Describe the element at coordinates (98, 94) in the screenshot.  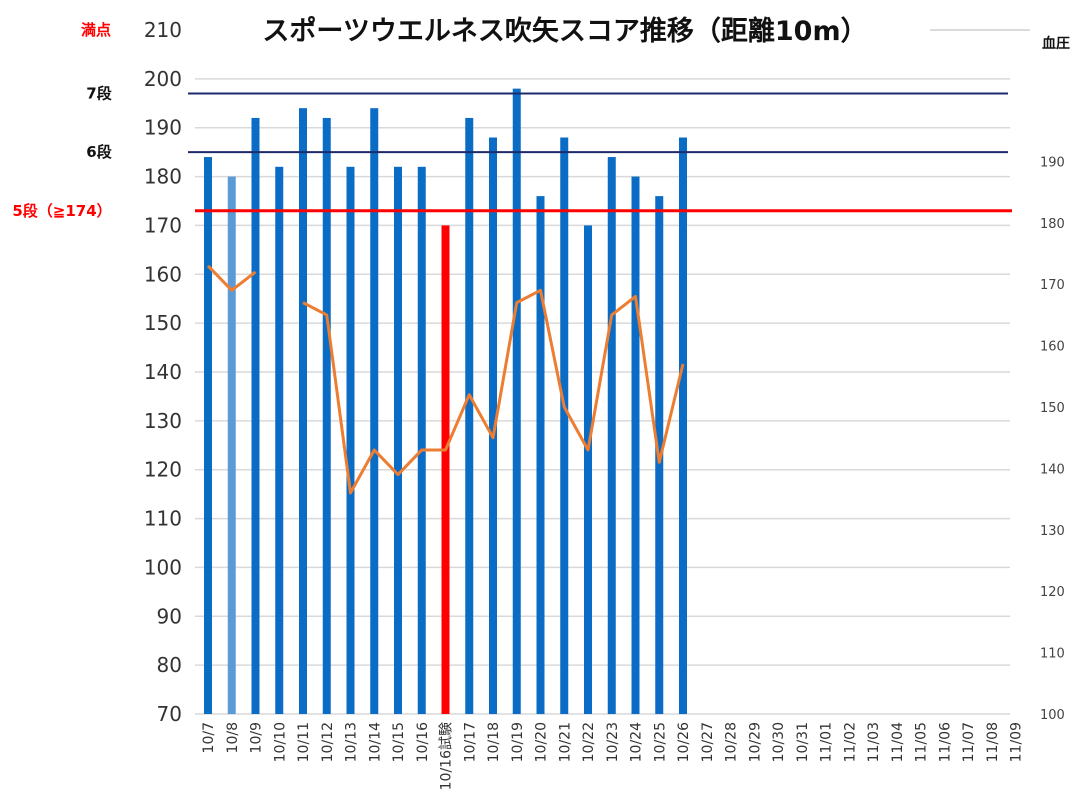
I see `reference-label: 7段` at that location.